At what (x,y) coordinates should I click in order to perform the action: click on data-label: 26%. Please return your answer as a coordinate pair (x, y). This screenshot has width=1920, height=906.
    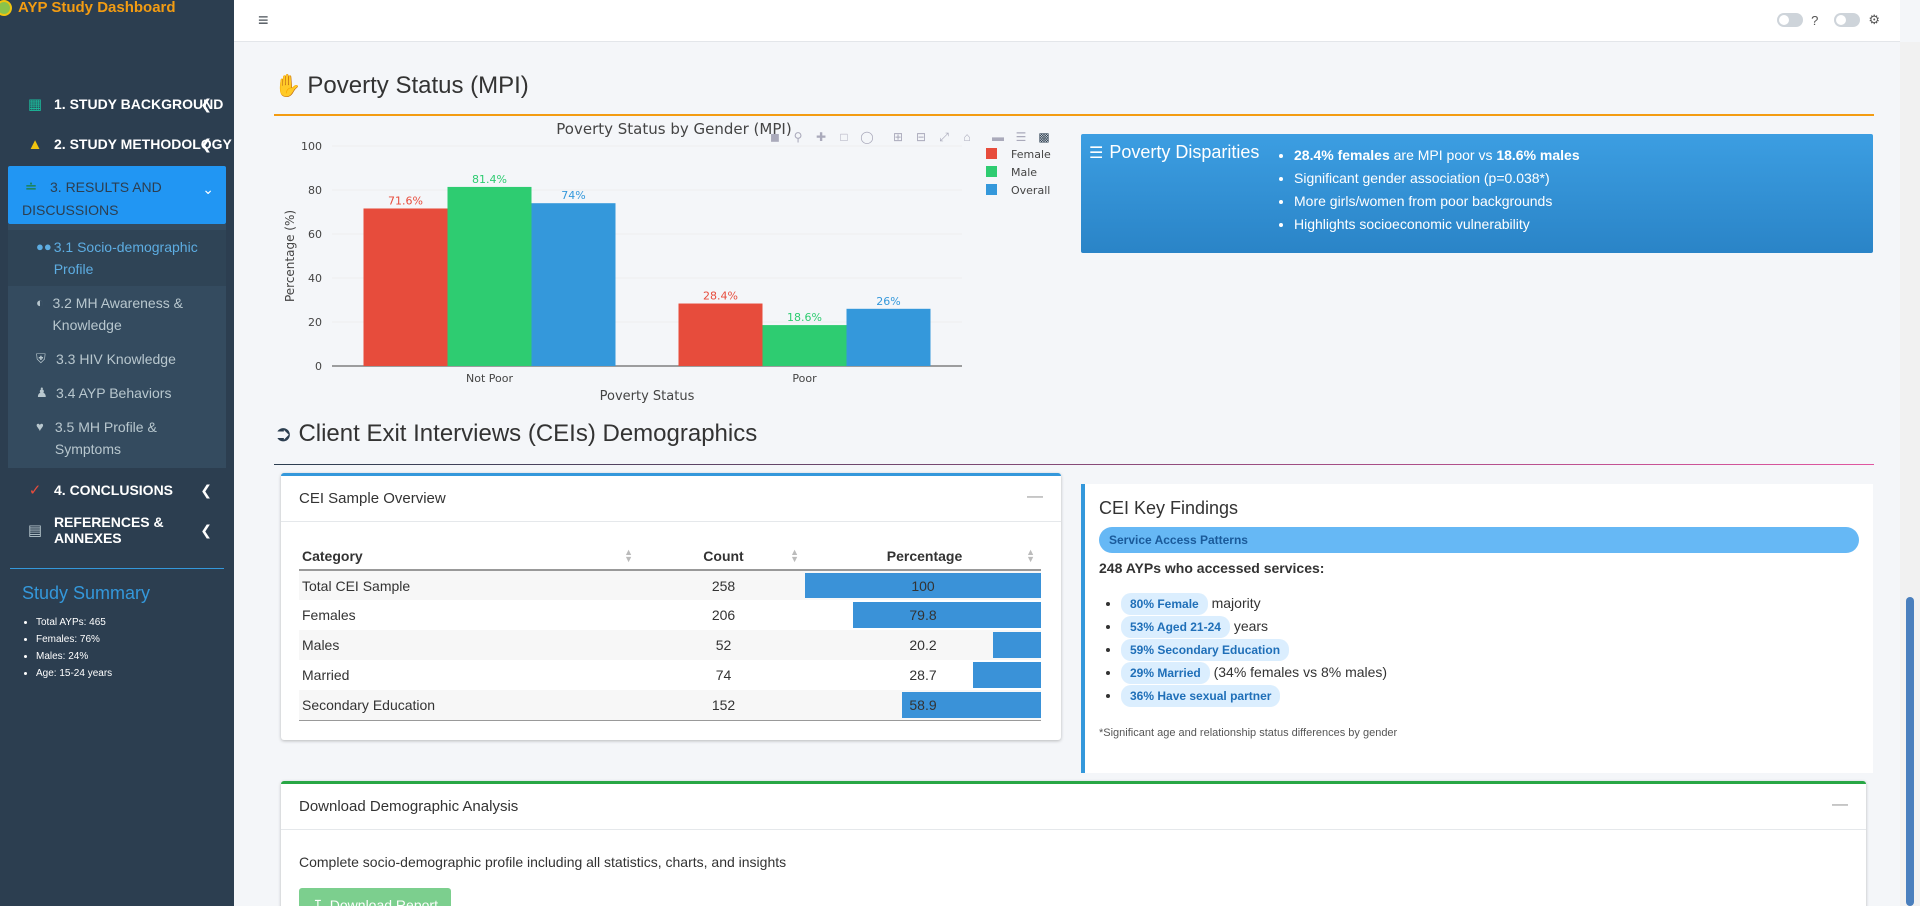
    Looking at the image, I should click on (888, 301).